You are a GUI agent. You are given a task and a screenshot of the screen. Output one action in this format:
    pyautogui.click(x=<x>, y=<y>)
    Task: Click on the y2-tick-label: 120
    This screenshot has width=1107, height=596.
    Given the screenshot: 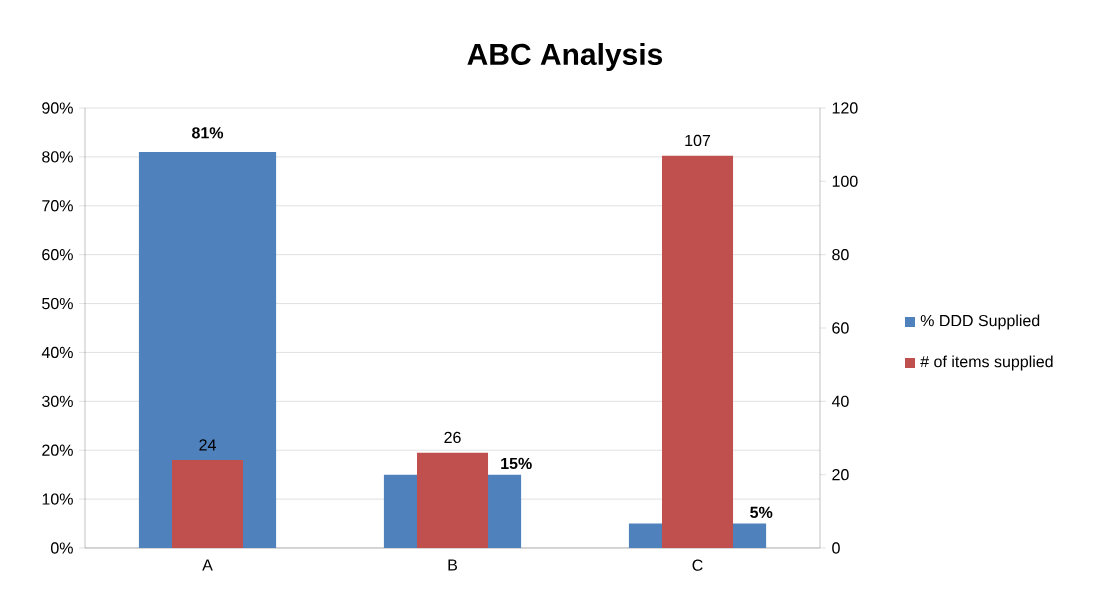 What is the action you would take?
    pyautogui.click(x=845, y=108)
    